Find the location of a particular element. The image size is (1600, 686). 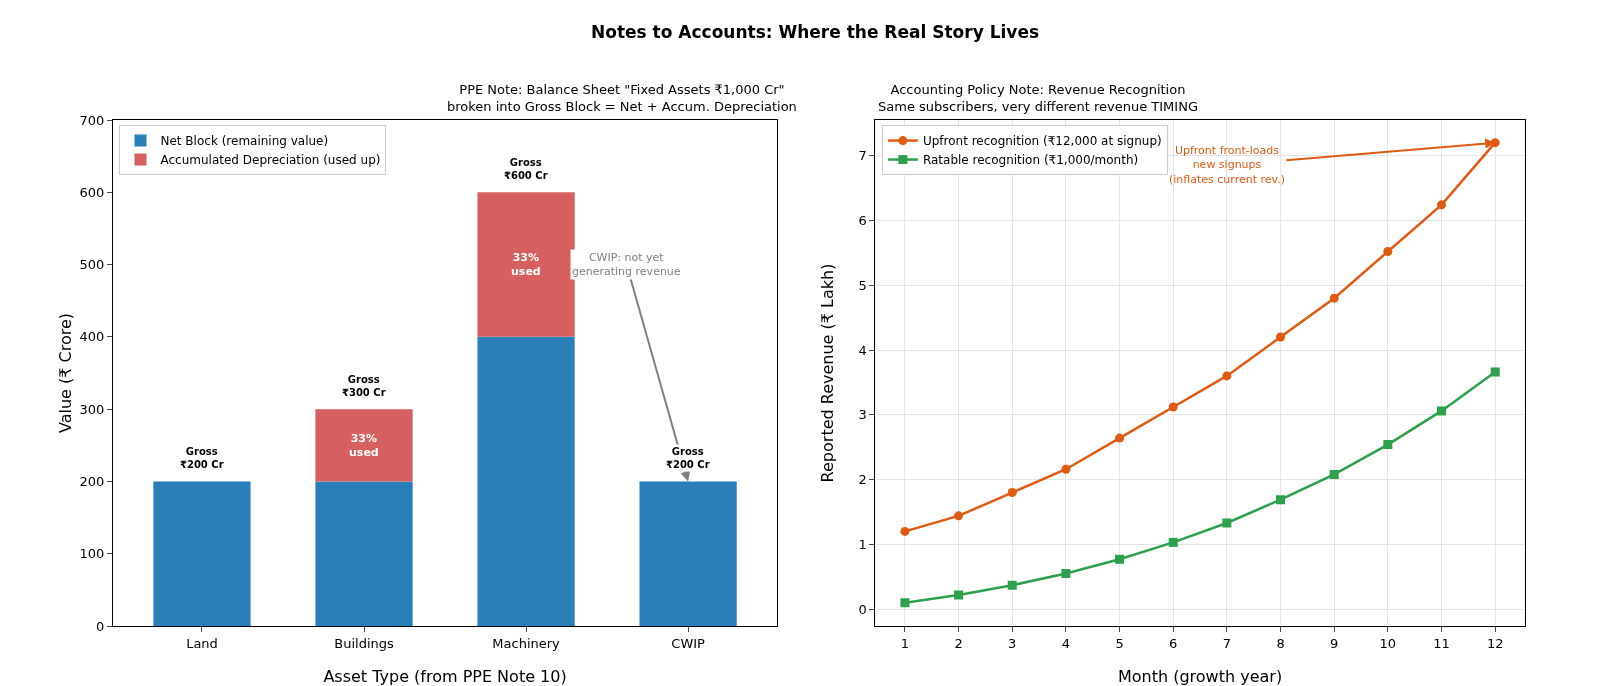

x-tick-label: 5 is located at coordinates (1119, 643).